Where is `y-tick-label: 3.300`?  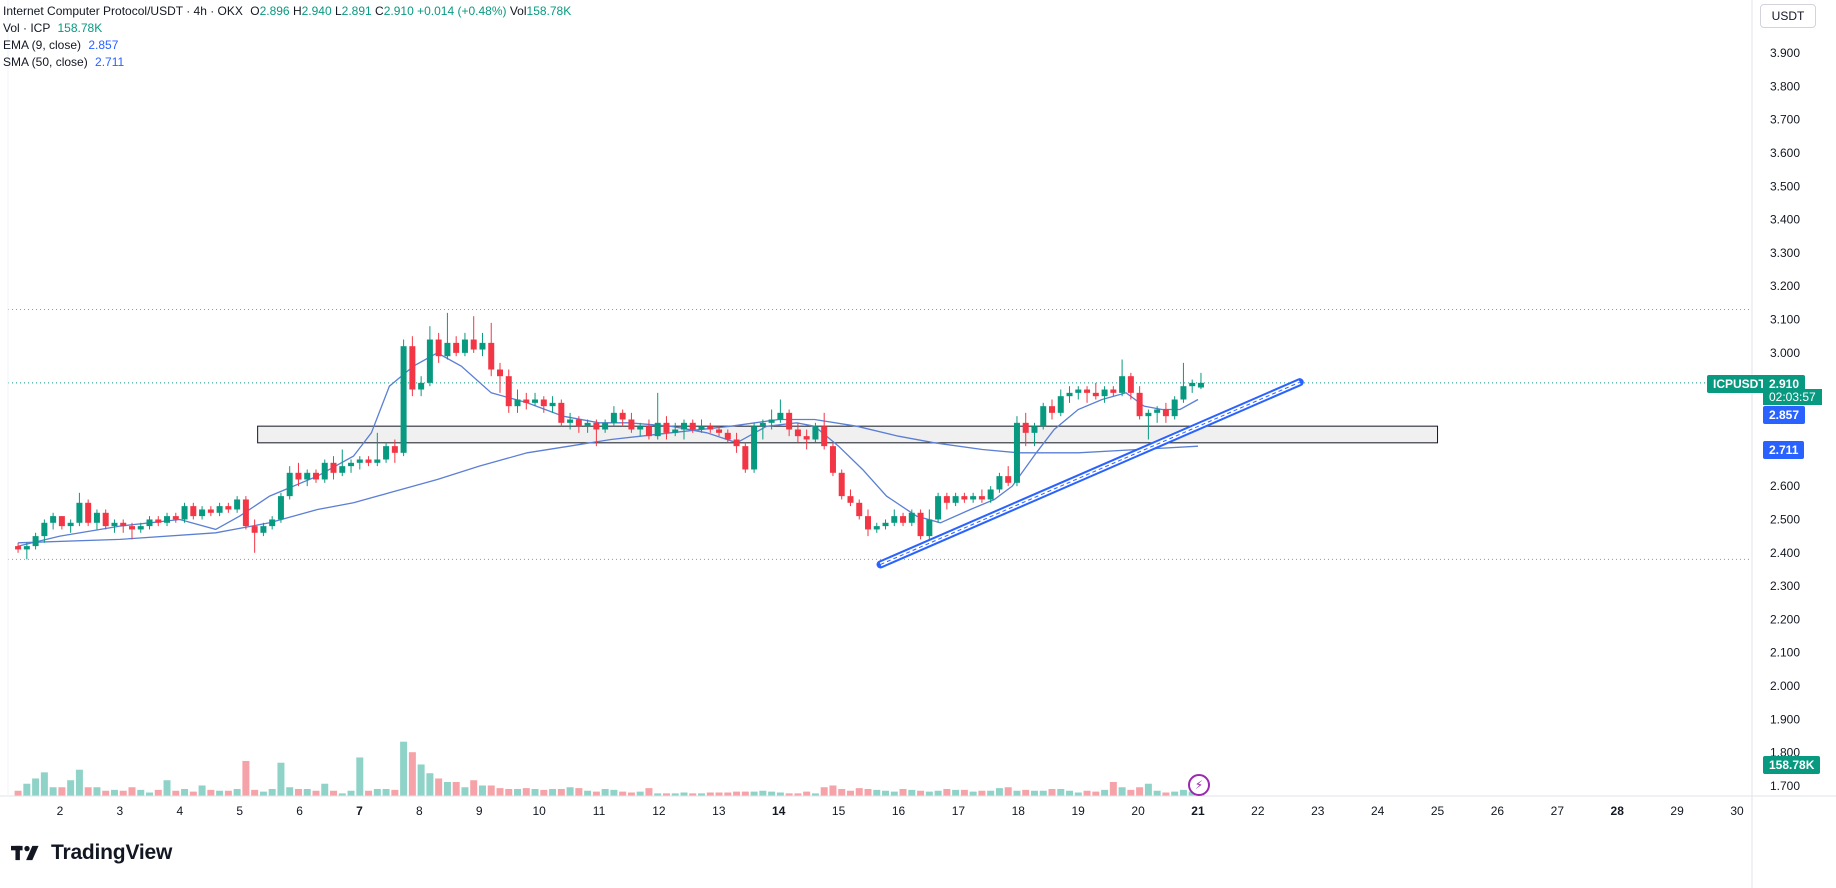
y-tick-label: 3.300 is located at coordinates (1785, 253).